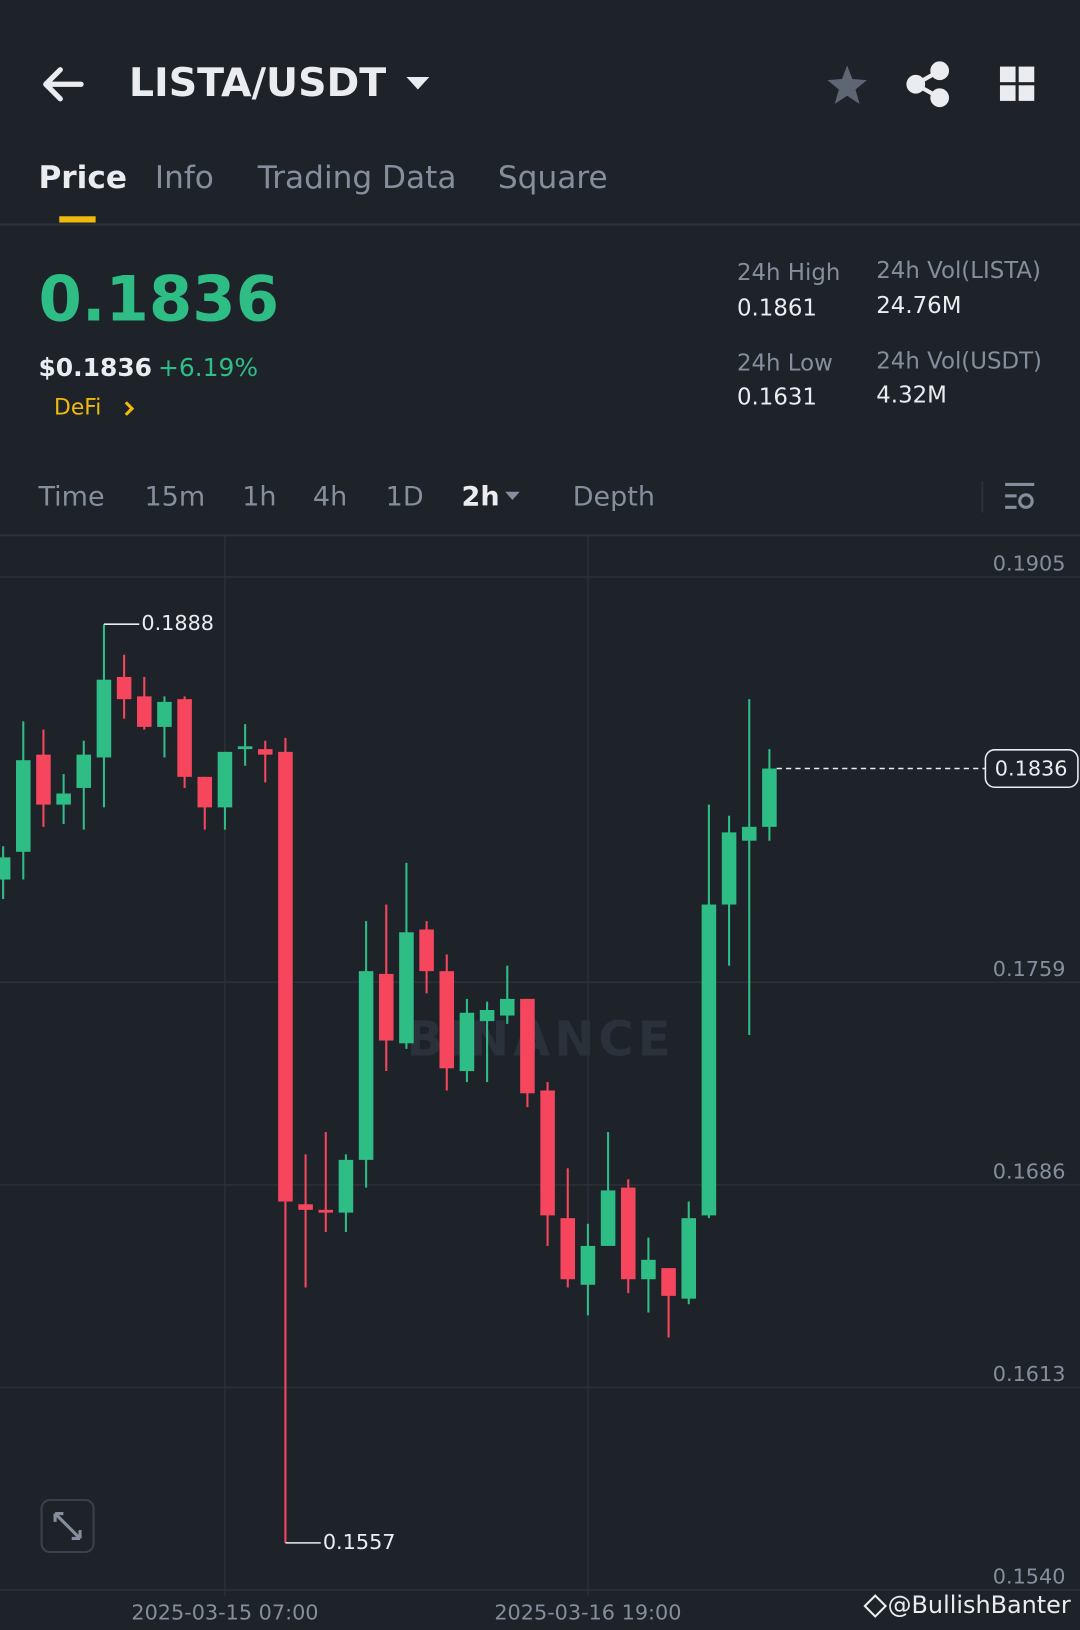 The image size is (1080, 1630). I want to click on favorite-icon, so click(847, 85).